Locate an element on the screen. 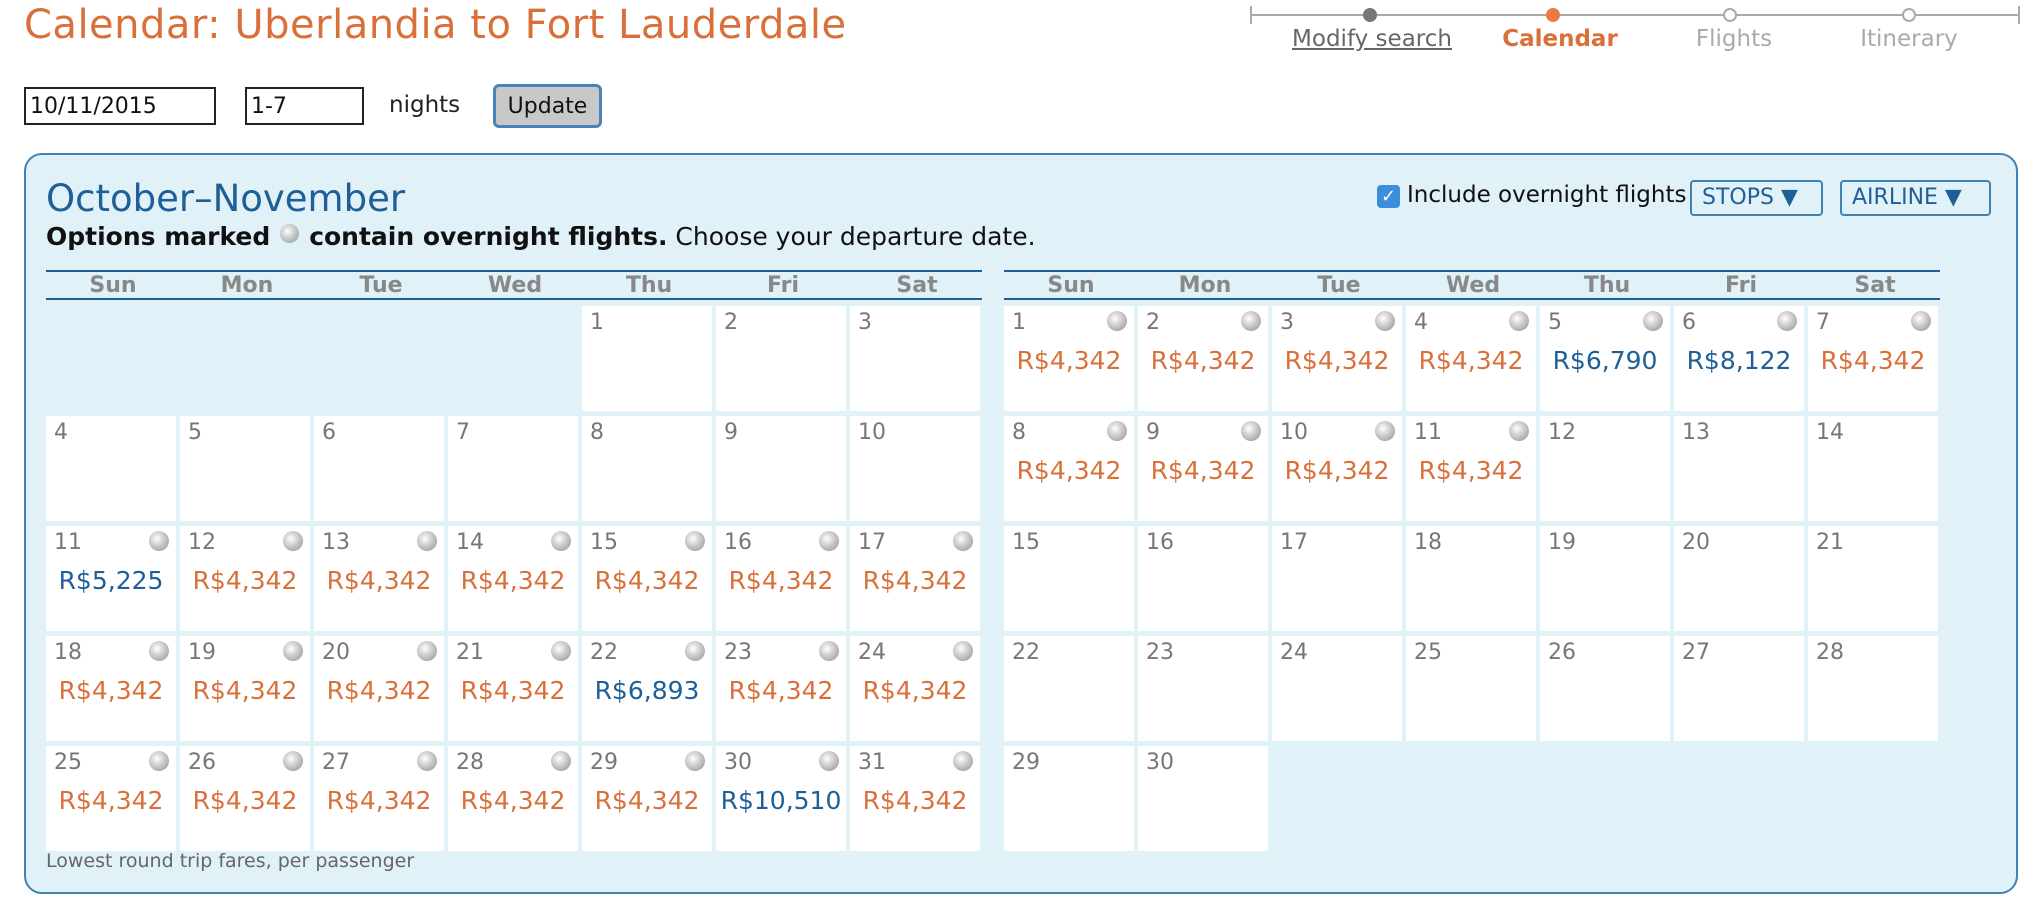 The width and height of the screenshot is (2042, 900). include-overnight-label: Include overnight flights is located at coordinates (1547, 195).